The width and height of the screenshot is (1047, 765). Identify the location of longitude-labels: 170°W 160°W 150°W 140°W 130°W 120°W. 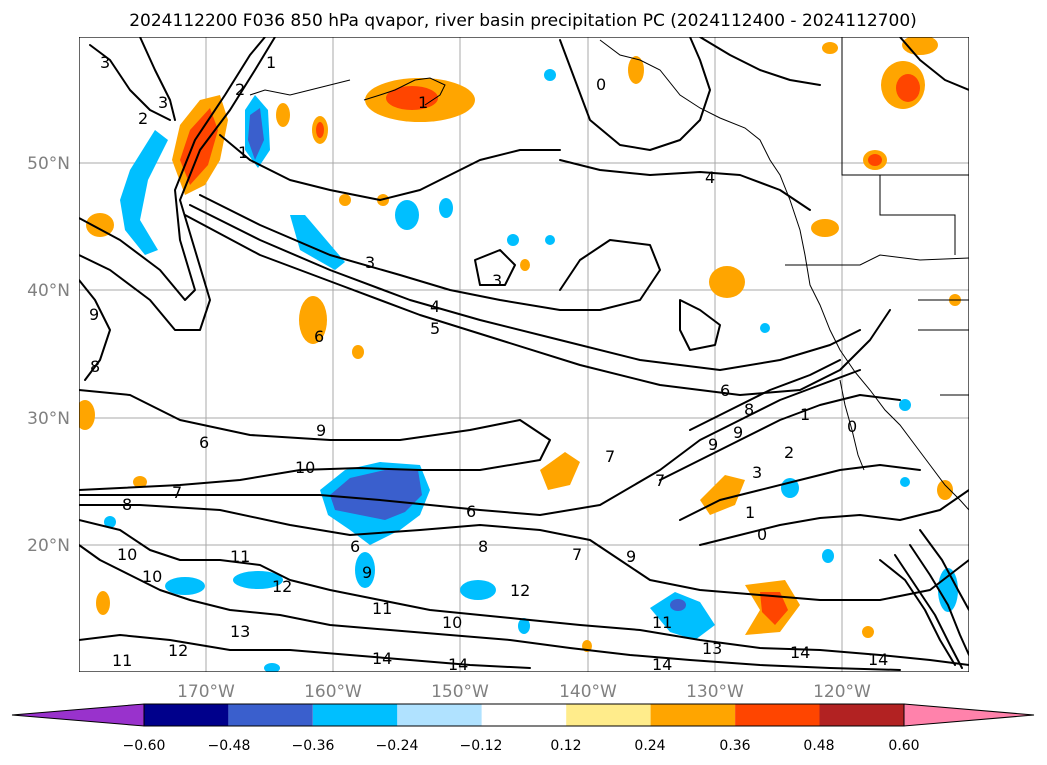
(524, 692).